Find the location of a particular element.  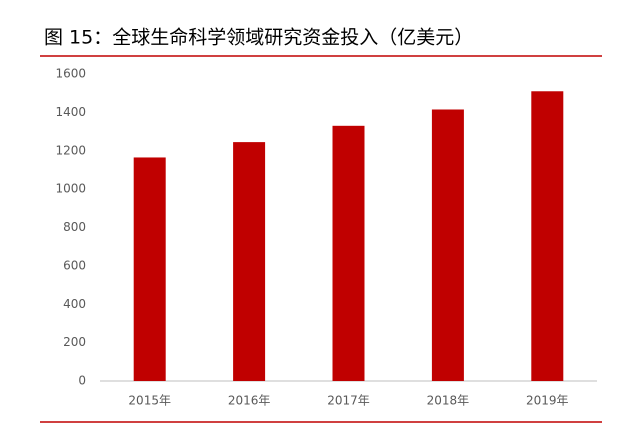

y-tick-label: 800 is located at coordinates (74, 227).